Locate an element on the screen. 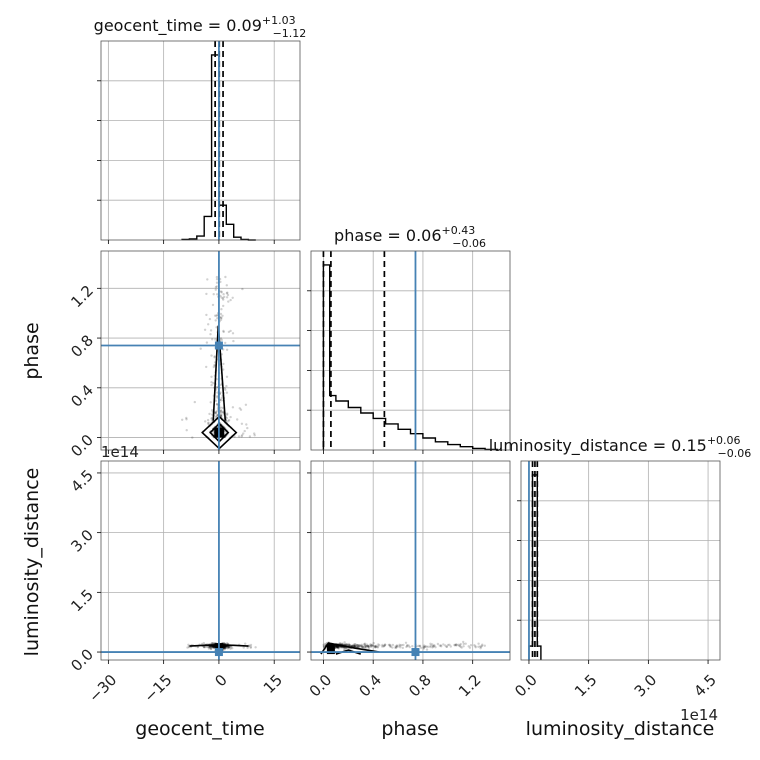  x-tick-label-geocent_time: −15 is located at coordinates (157, 688).